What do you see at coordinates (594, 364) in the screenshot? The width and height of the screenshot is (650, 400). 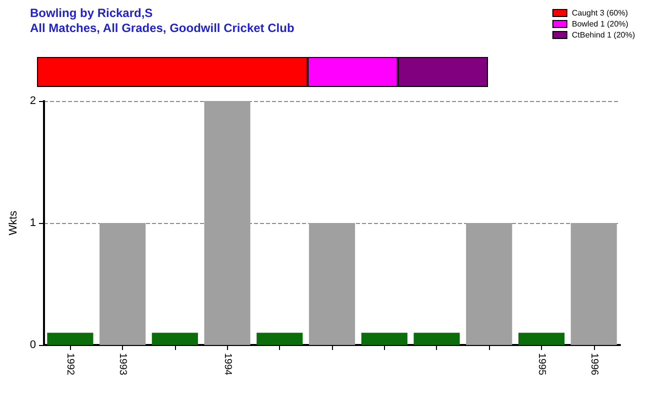 I see `x-tick-label: 1996` at bounding box center [594, 364].